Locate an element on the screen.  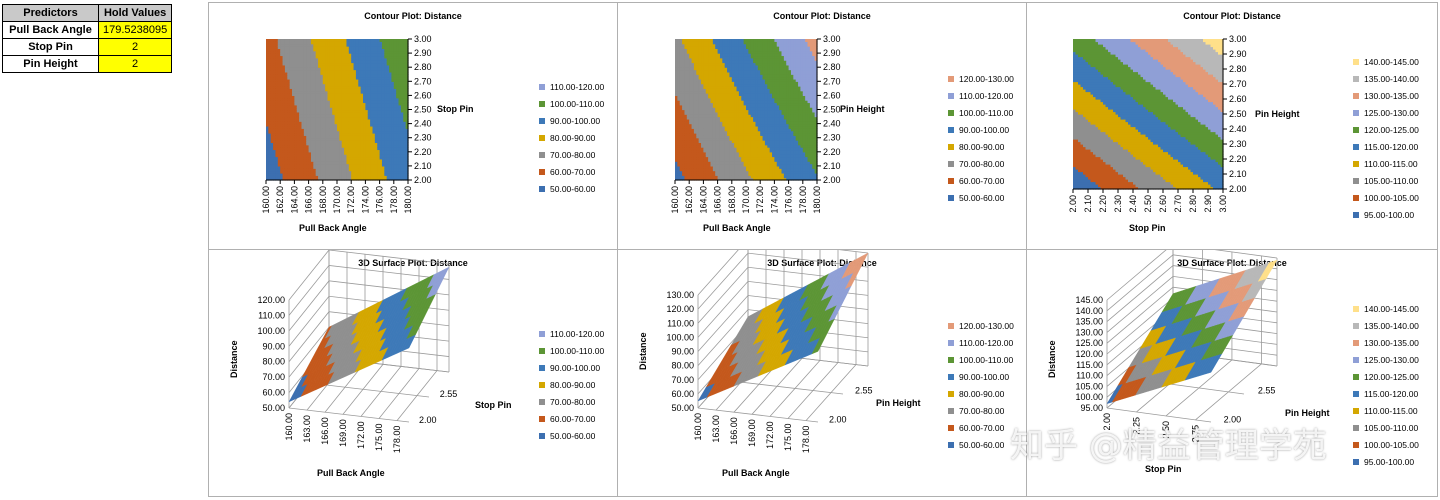
table-row: Stop Pin 2 is located at coordinates (87, 47).